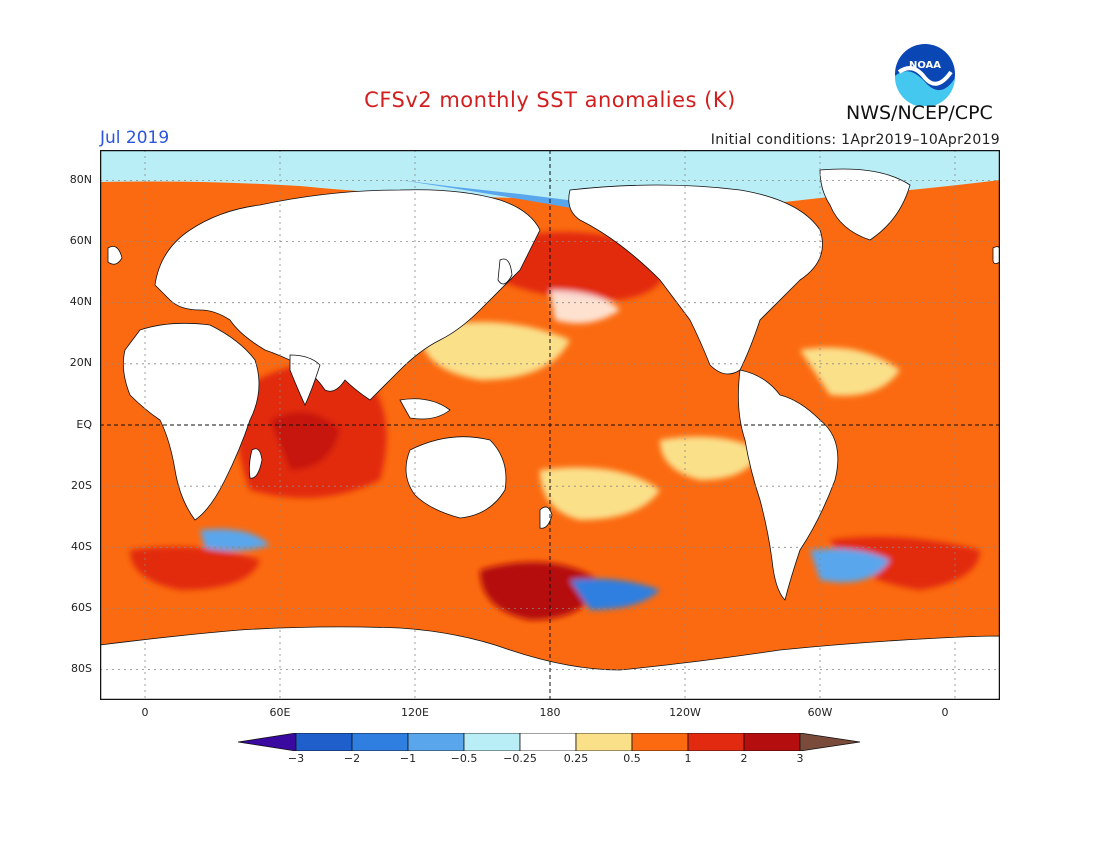 Image resolution: width=1100 pixels, height=850 pixels. Describe the element at coordinates (464, 758) in the screenshot. I see `colorbar-label: −0.5` at that location.